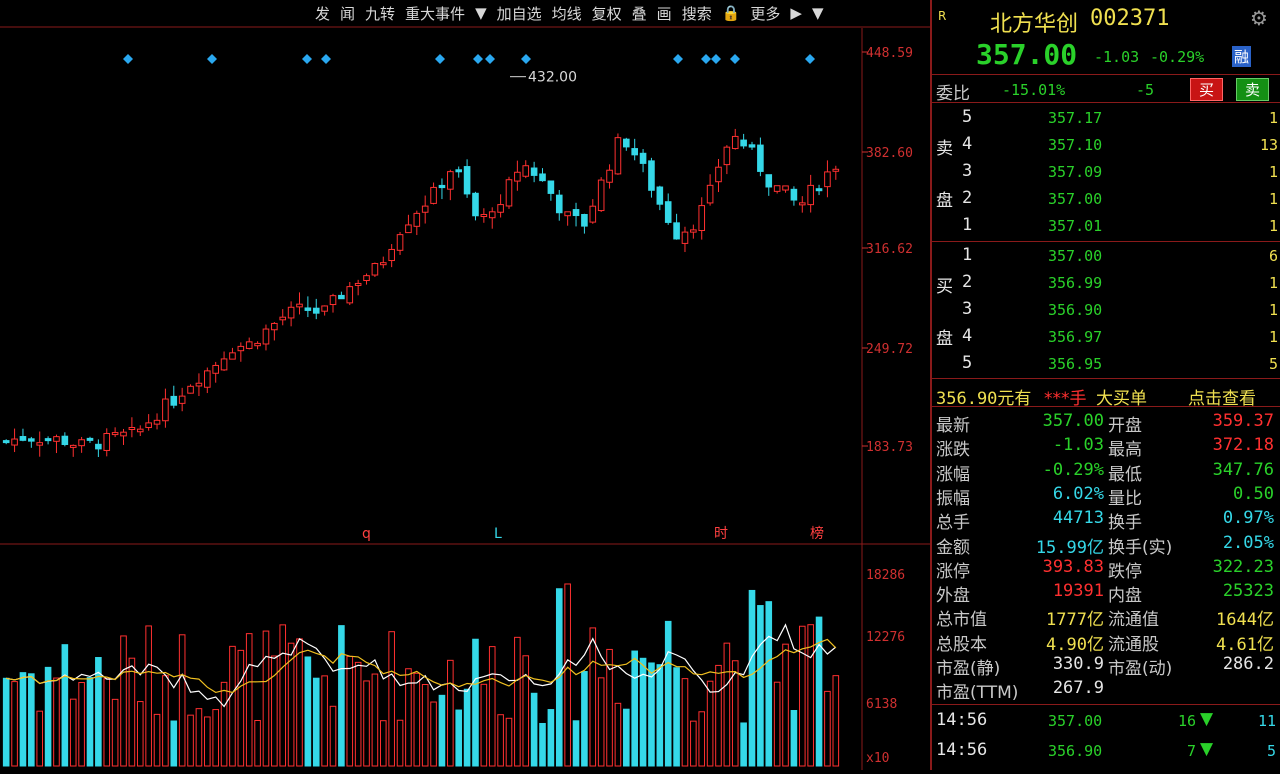 The height and width of the screenshot is (774, 1280). Describe the element at coordinates (967, 282) in the screenshot. I see `bid-level-num: 2` at that location.